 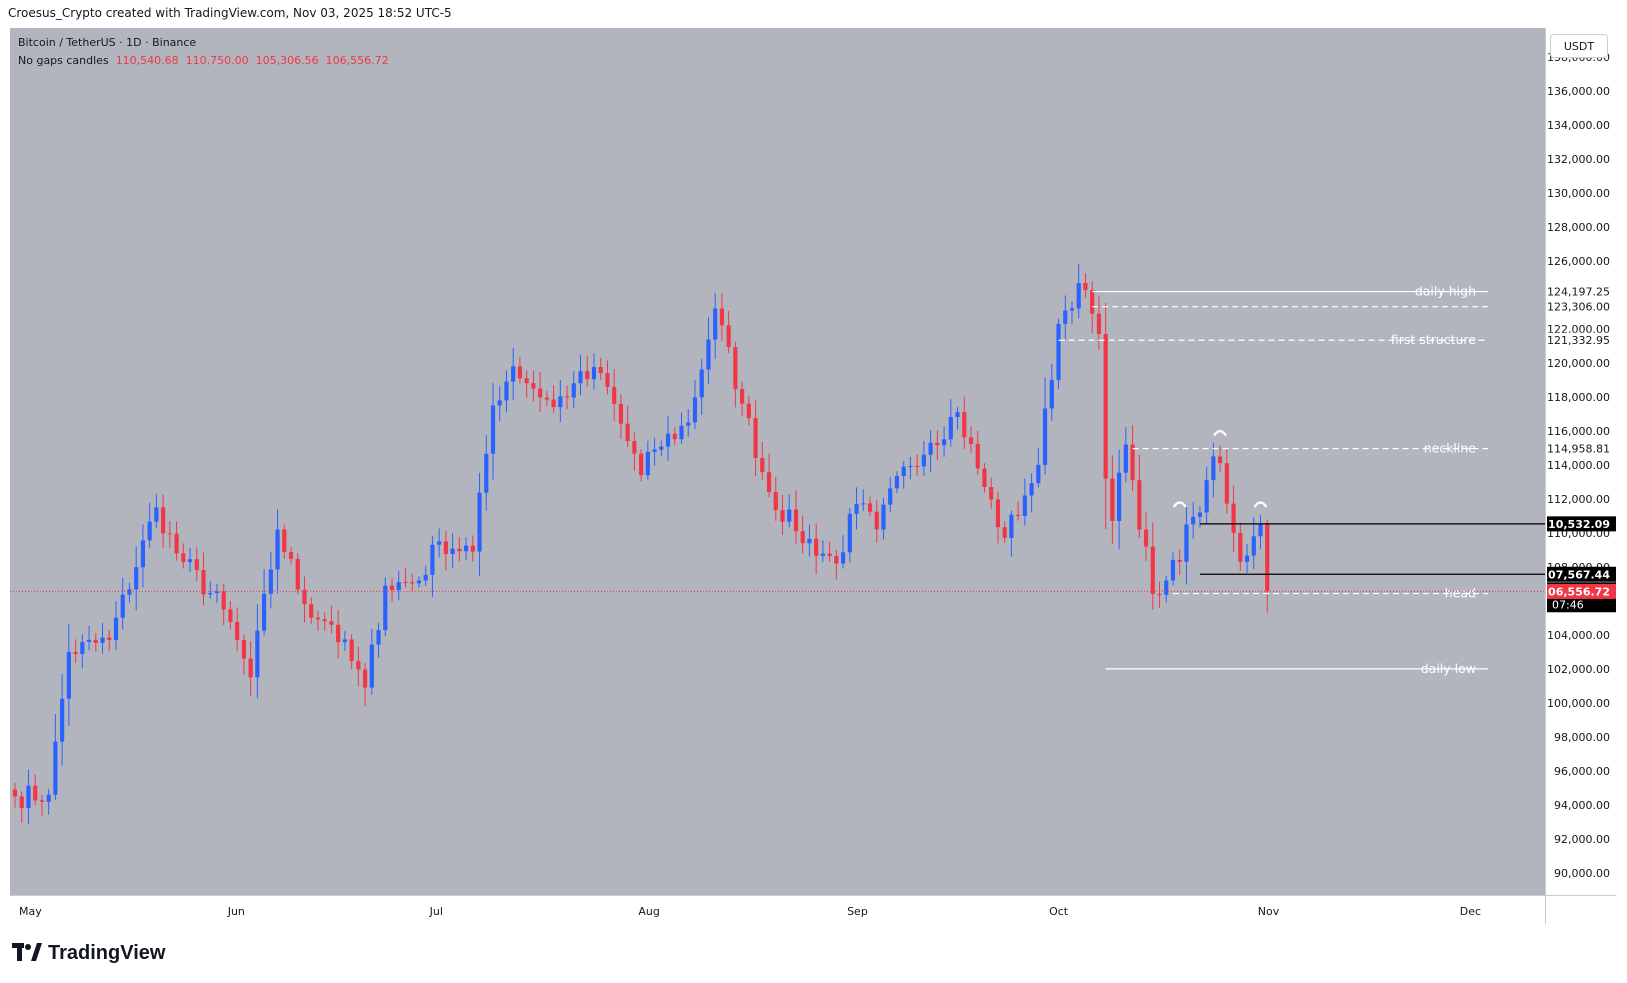 I want to click on time-axis-svg: May Jun Jul Aug Sep Oct Nov Dec, so click(x=777, y=910).